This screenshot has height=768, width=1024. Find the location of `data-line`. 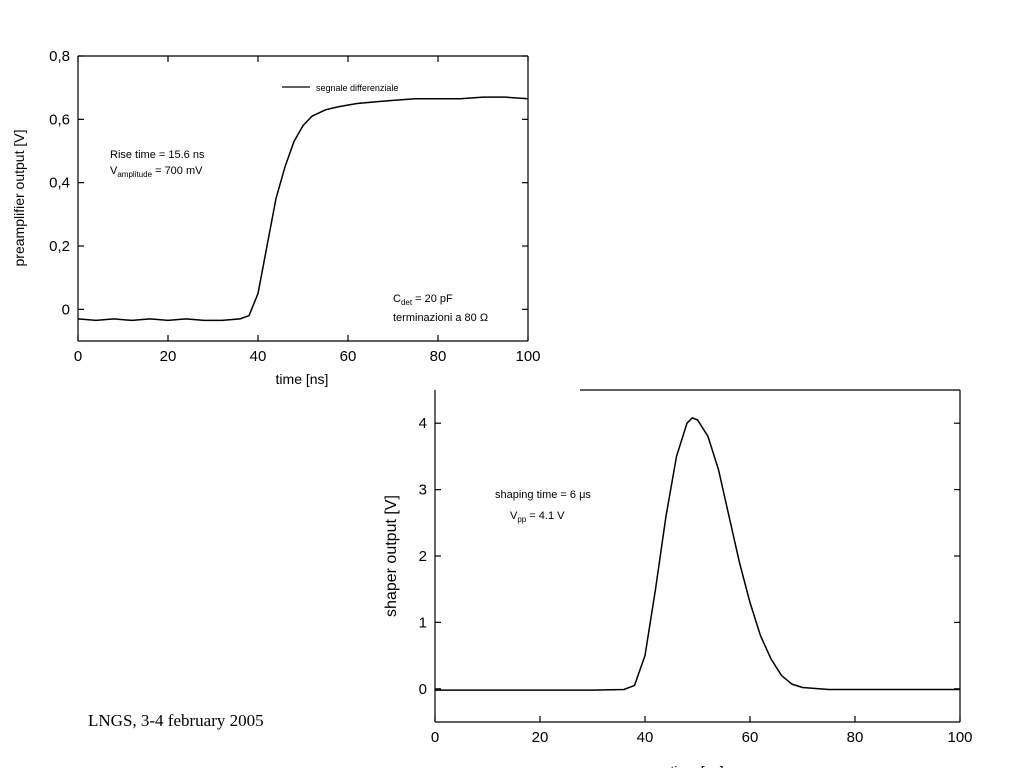

data-line is located at coordinates (303, 209).